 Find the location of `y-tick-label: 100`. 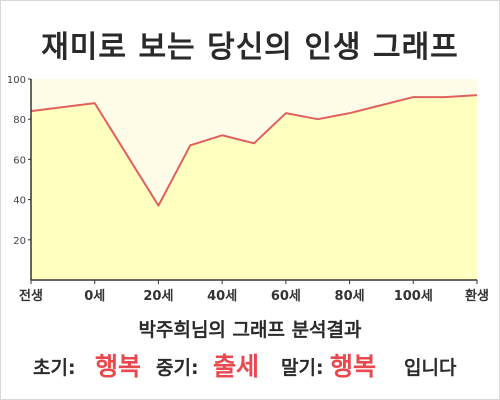

y-tick-label: 100 is located at coordinates (16, 80).